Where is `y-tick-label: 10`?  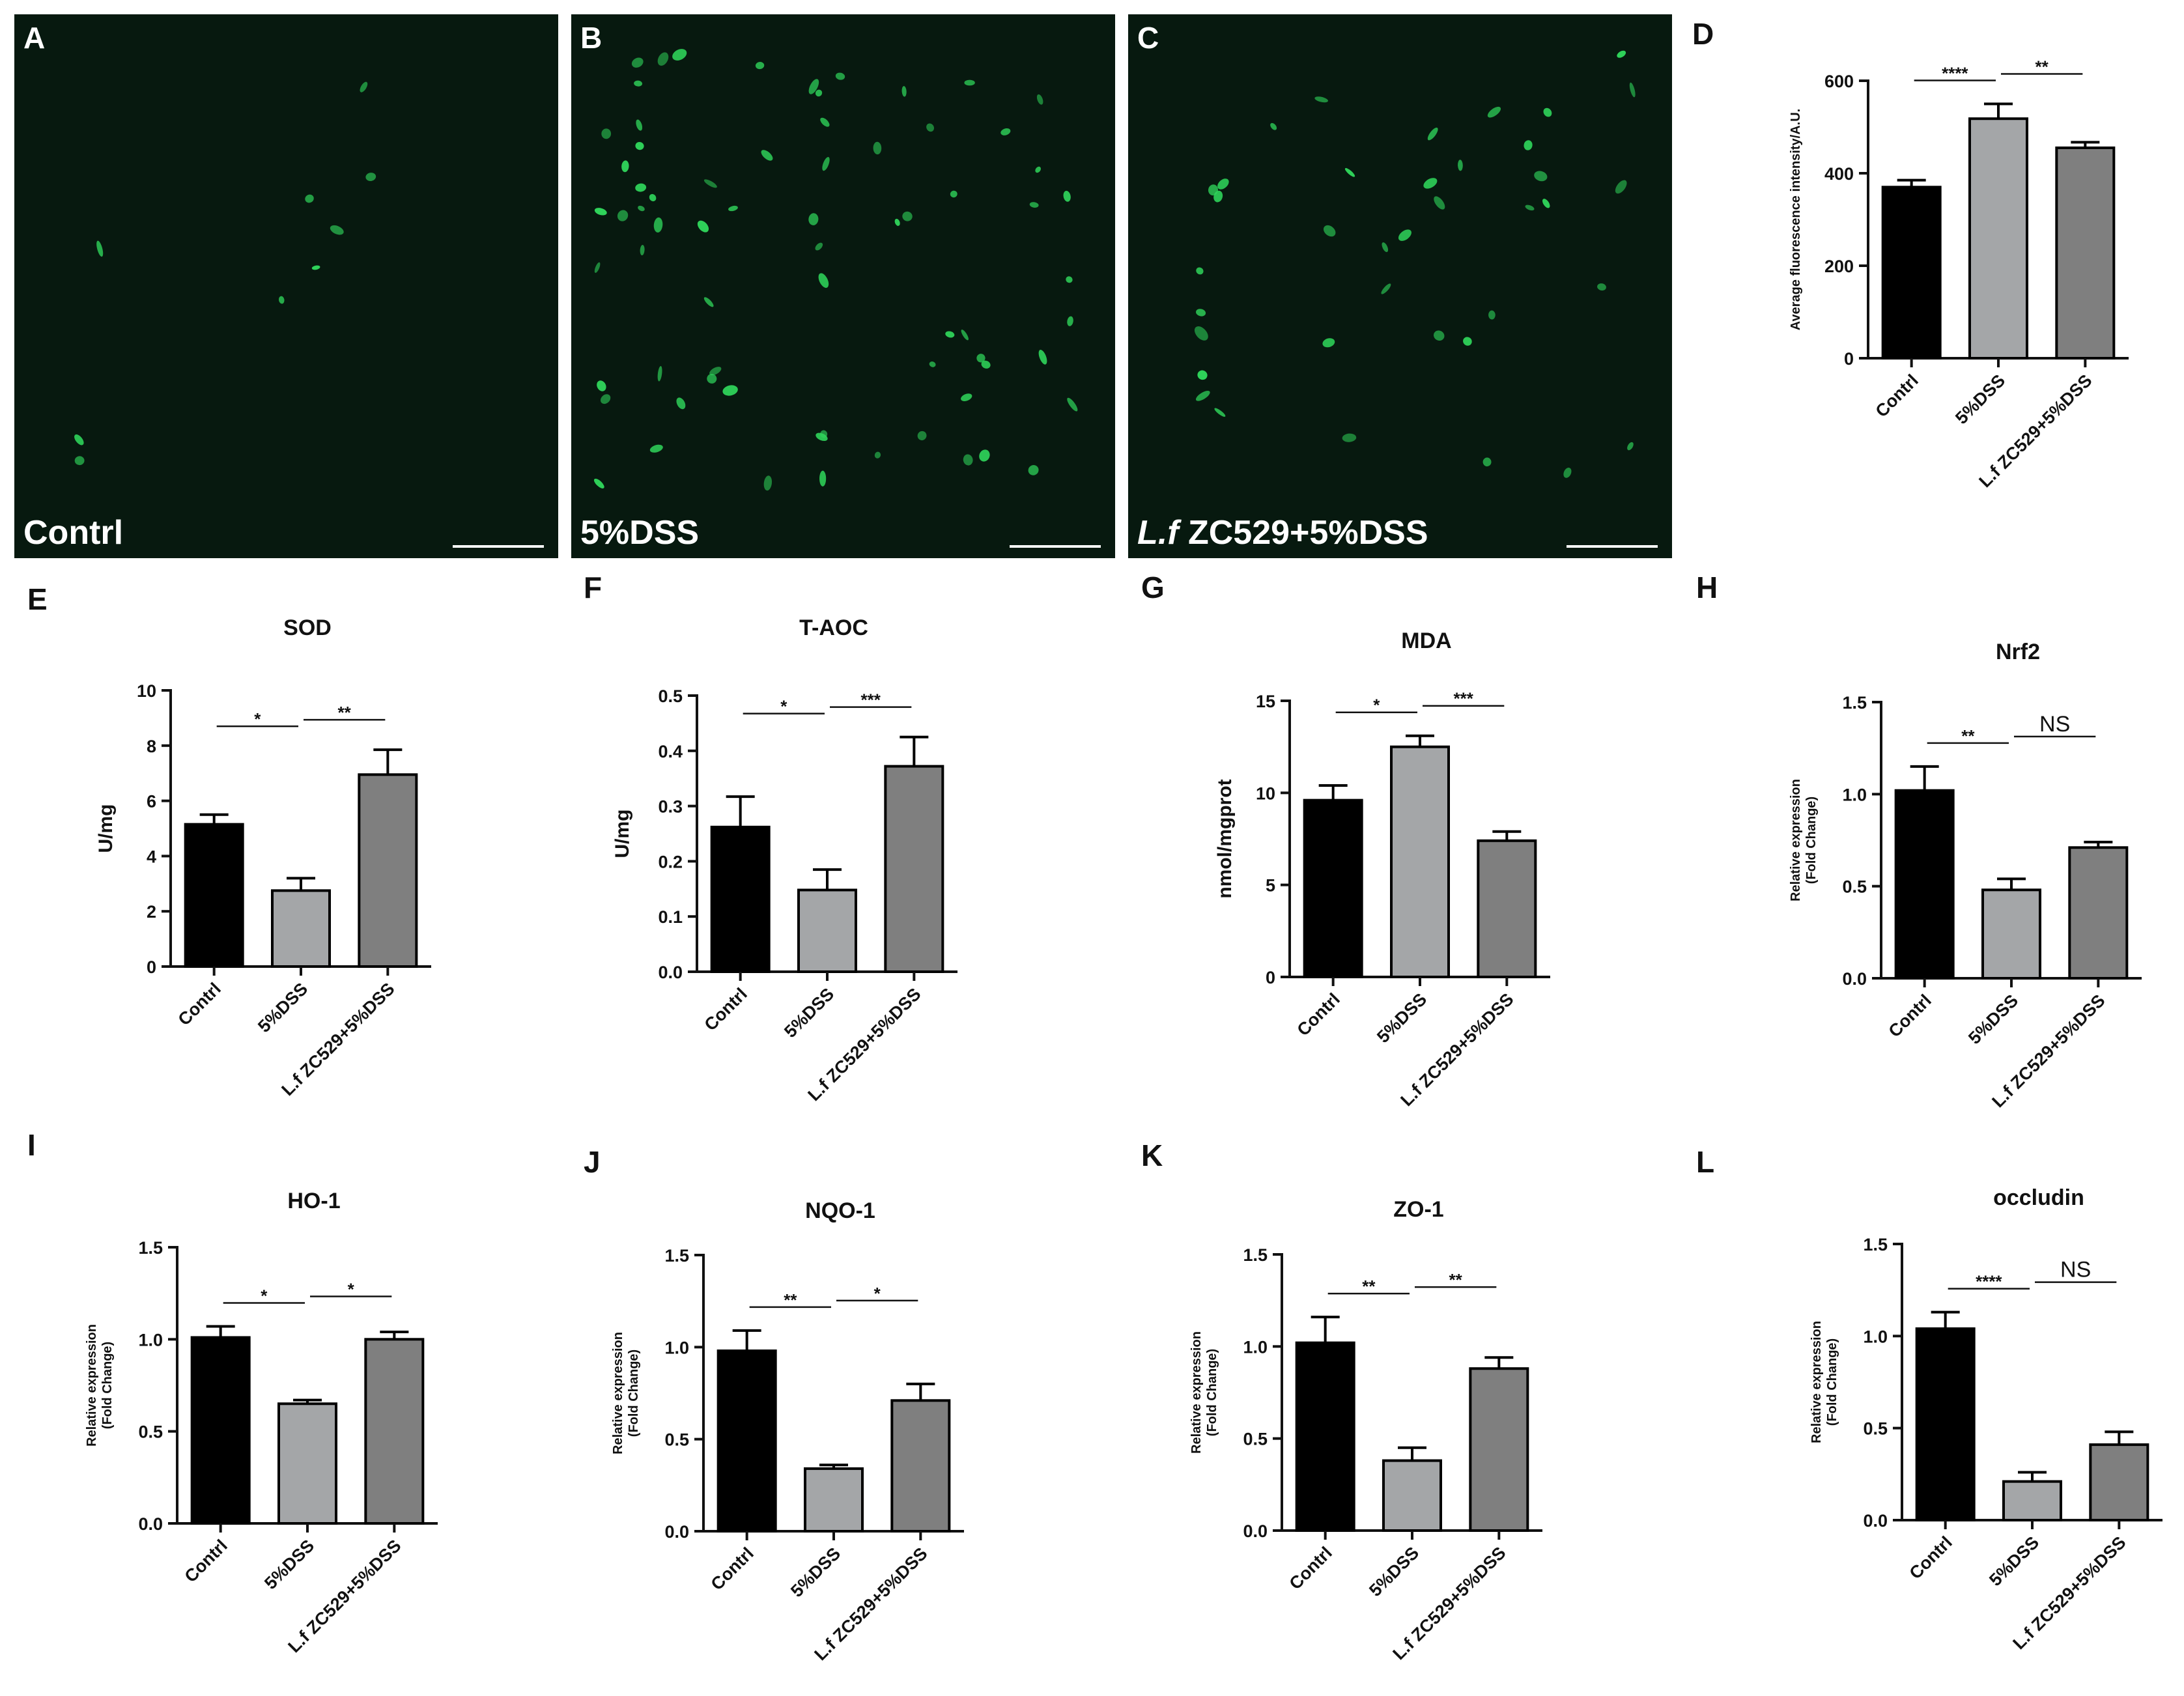 y-tick-label: 10 is located at coordinates (146, 691).